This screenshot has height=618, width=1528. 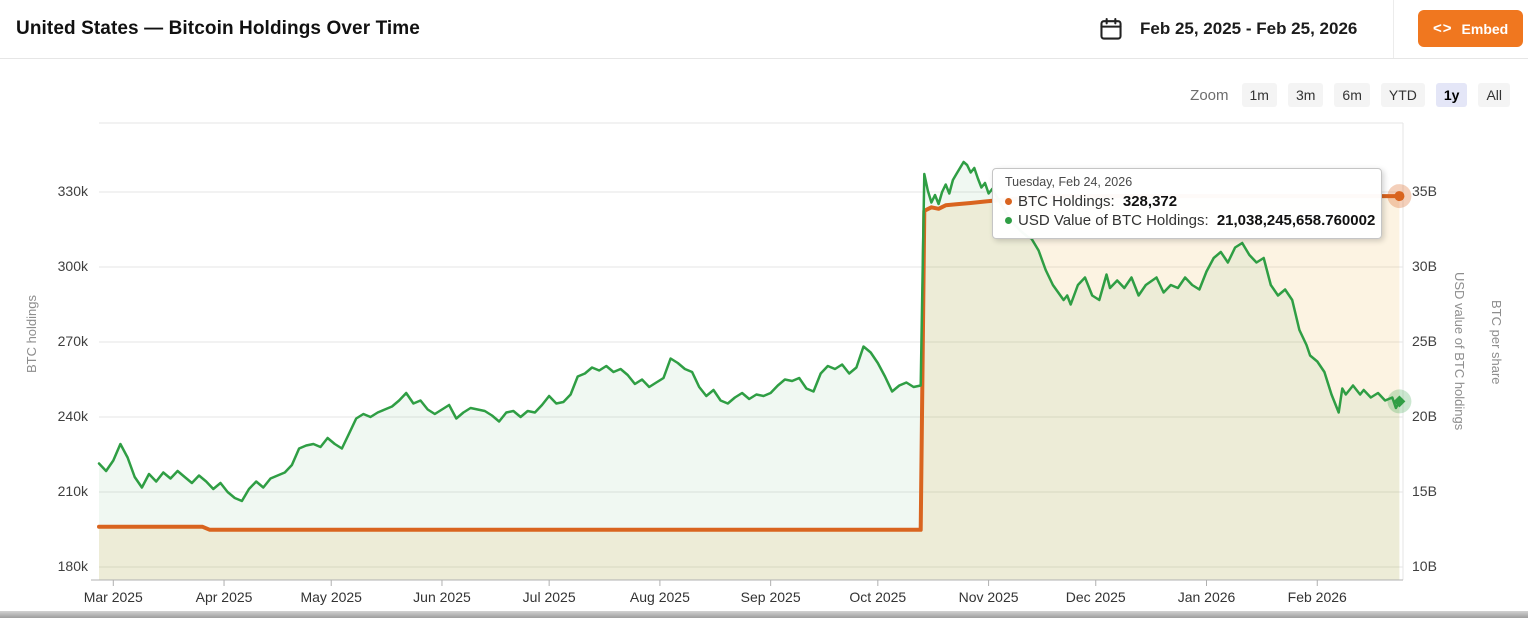 I want to click on x-axis-tick-label: Jun 2025, so click(x=442, y=597).